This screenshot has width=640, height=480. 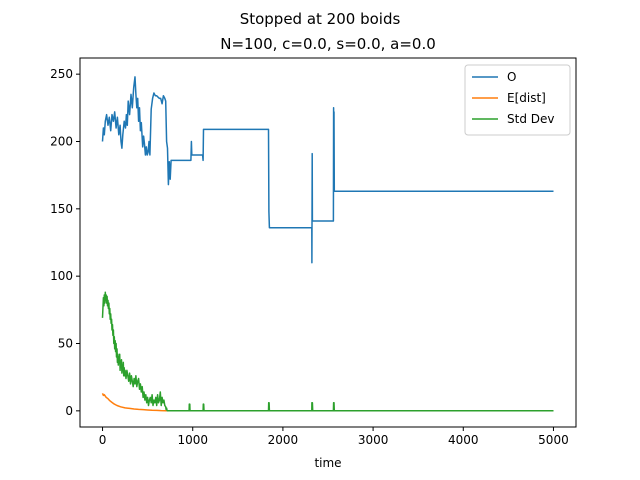 I want to click on x-tick-label: 5000, so click(x=553, y=440).